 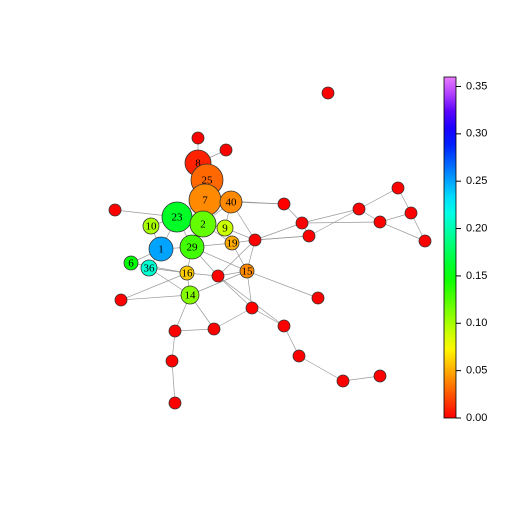 I want to click on node-label: 2, so click(x=203, y=225).